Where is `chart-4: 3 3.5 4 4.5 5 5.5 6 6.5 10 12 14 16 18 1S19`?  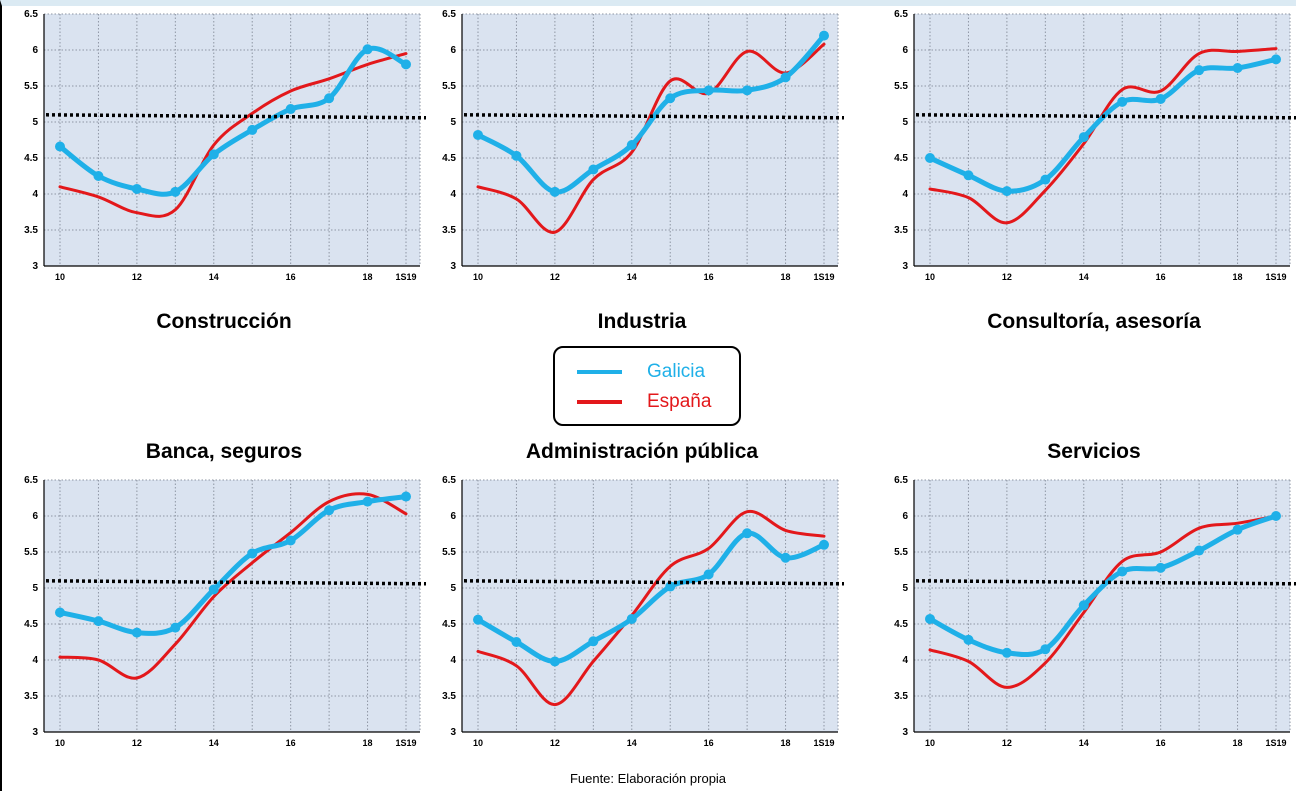
chart-4: 3 3.5 4 4.5 5 5.5 6 6.5 10 12 14 16 18 1S19 is located at coordinates (225, 611).